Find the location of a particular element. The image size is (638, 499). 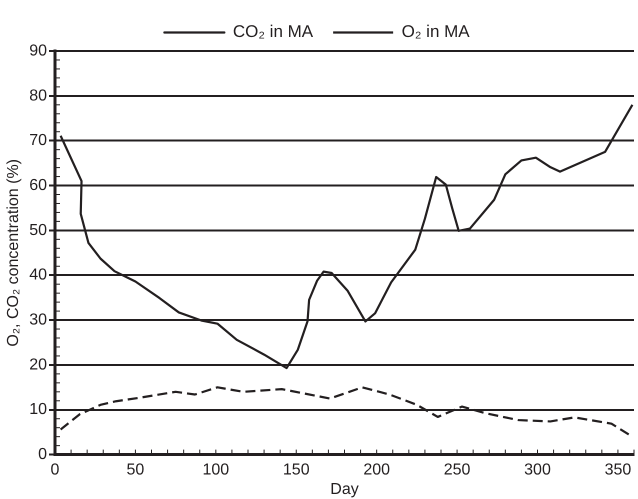

y-tick-label: 90 is located at coordinates (38, 51).